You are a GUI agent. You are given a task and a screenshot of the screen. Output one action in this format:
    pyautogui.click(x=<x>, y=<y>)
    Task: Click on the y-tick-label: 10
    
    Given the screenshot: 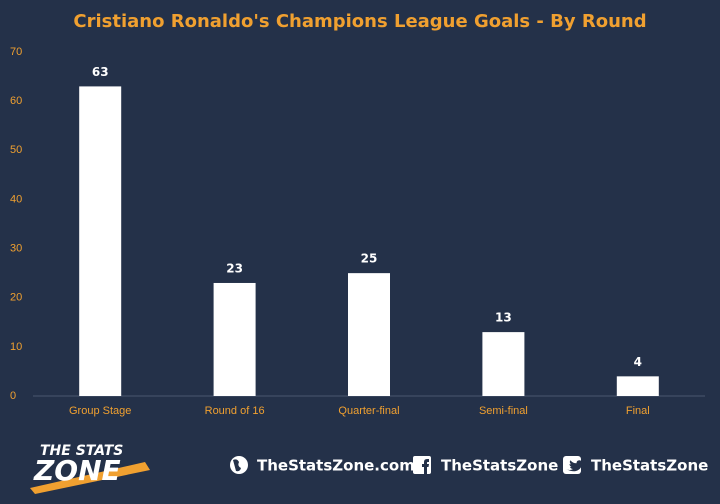 What is the action you would take?
    pyautogui.click(x=16, y=347)
    